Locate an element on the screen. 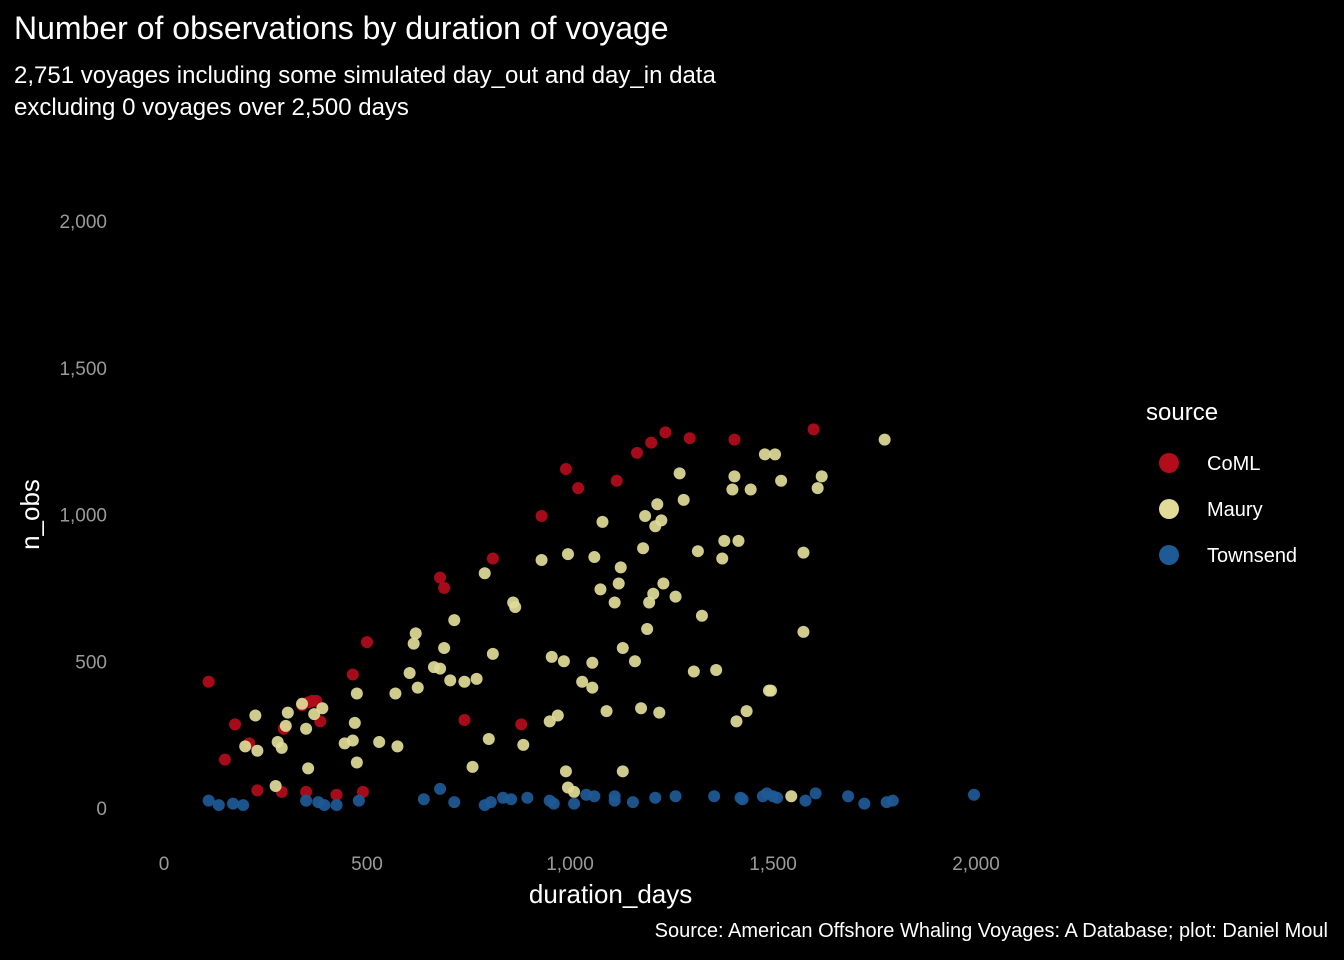 This screenshot has height=960, width=1344. x-tick-label: 1,000 is located at coordinates (570, 864).